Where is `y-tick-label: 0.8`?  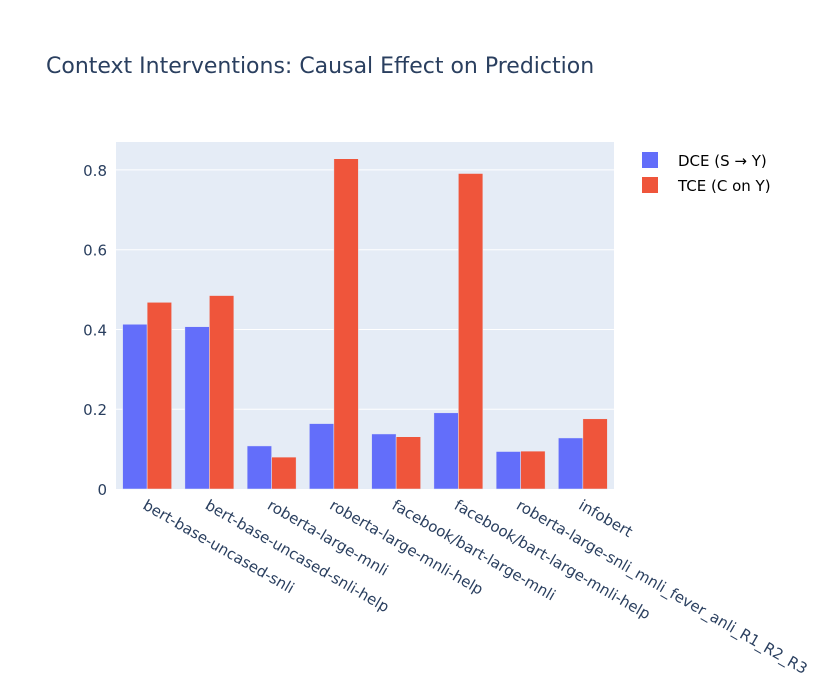
y-tick-label: 0.8 is located at coordinates (95, 171).